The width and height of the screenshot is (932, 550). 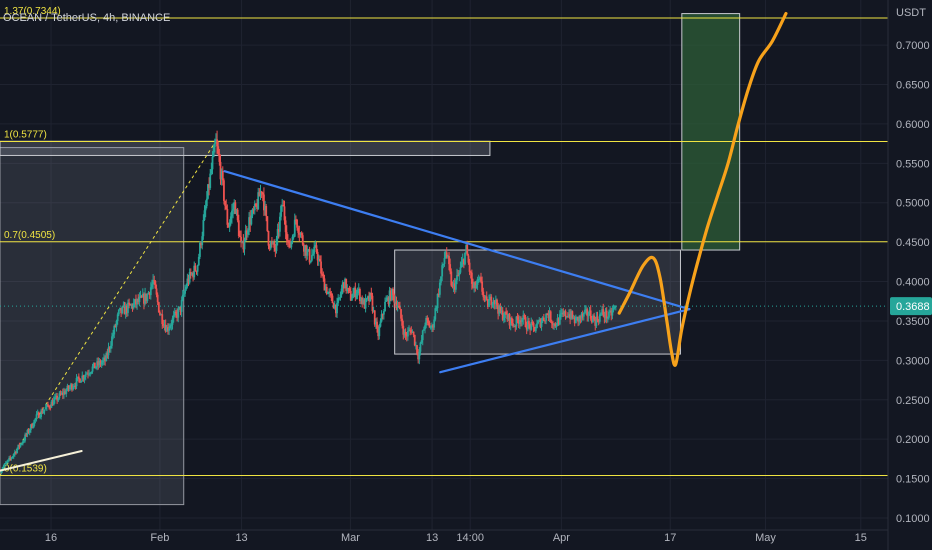 What do you see at coordinates (670, 538) in the screenshot?
I see `time-tick-label: 17` at bounding box center [670, 538].